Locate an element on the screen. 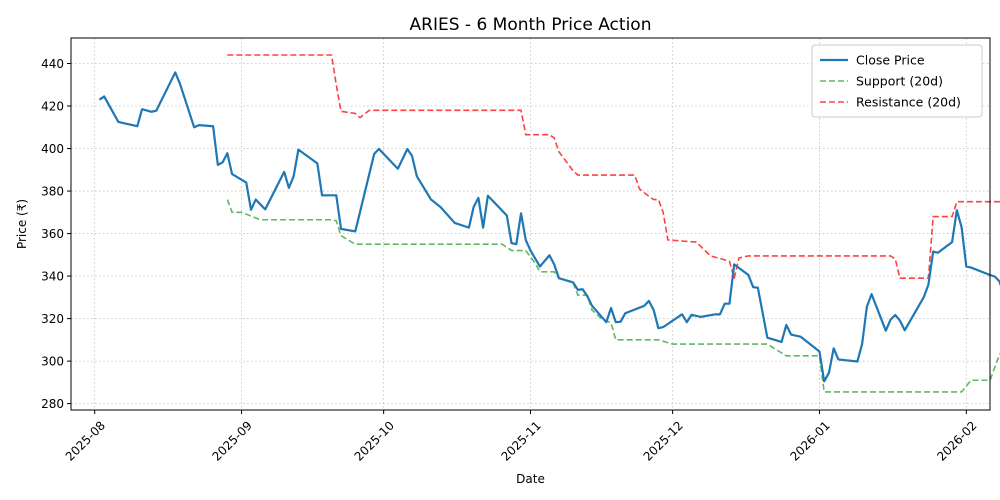  y-tick-label: 380 is located at coordinates (52, 191).